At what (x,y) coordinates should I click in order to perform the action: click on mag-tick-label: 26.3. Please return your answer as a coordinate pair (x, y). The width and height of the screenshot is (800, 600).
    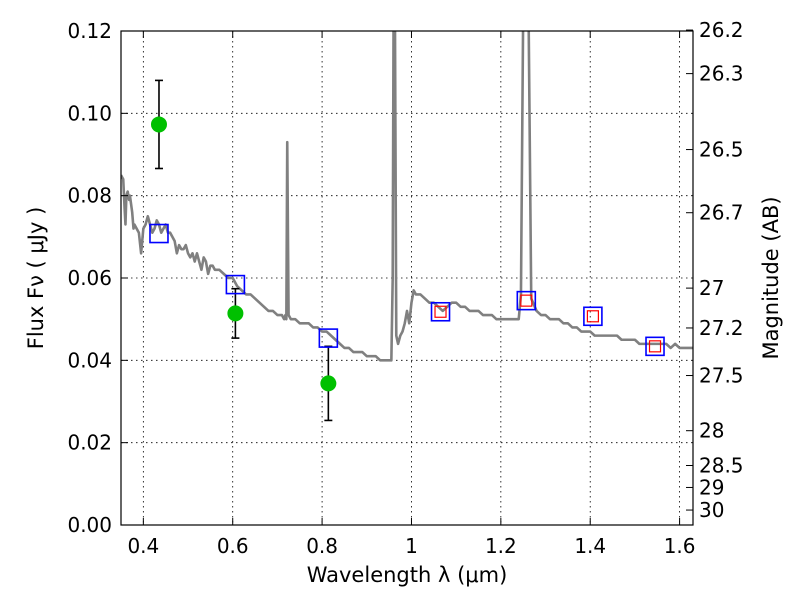
    Looking at the image, I should click on (721, 74).